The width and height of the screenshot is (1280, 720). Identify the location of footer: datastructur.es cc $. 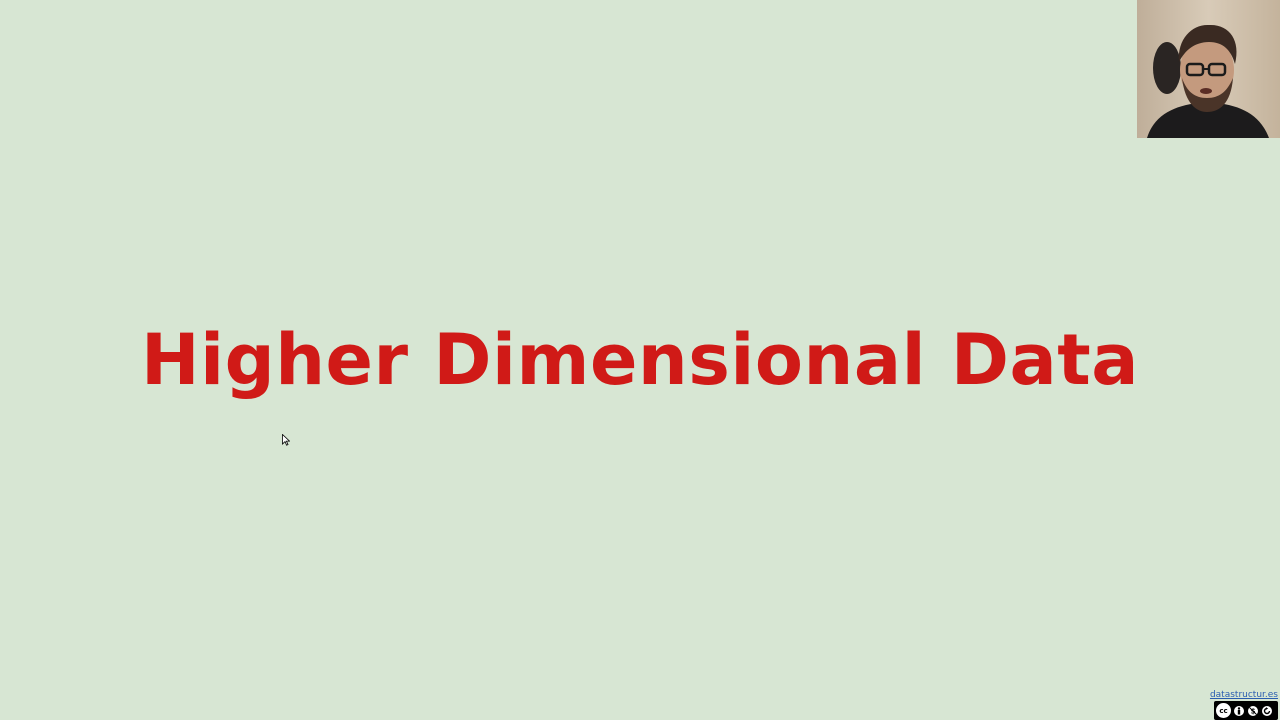
(1243, 704).